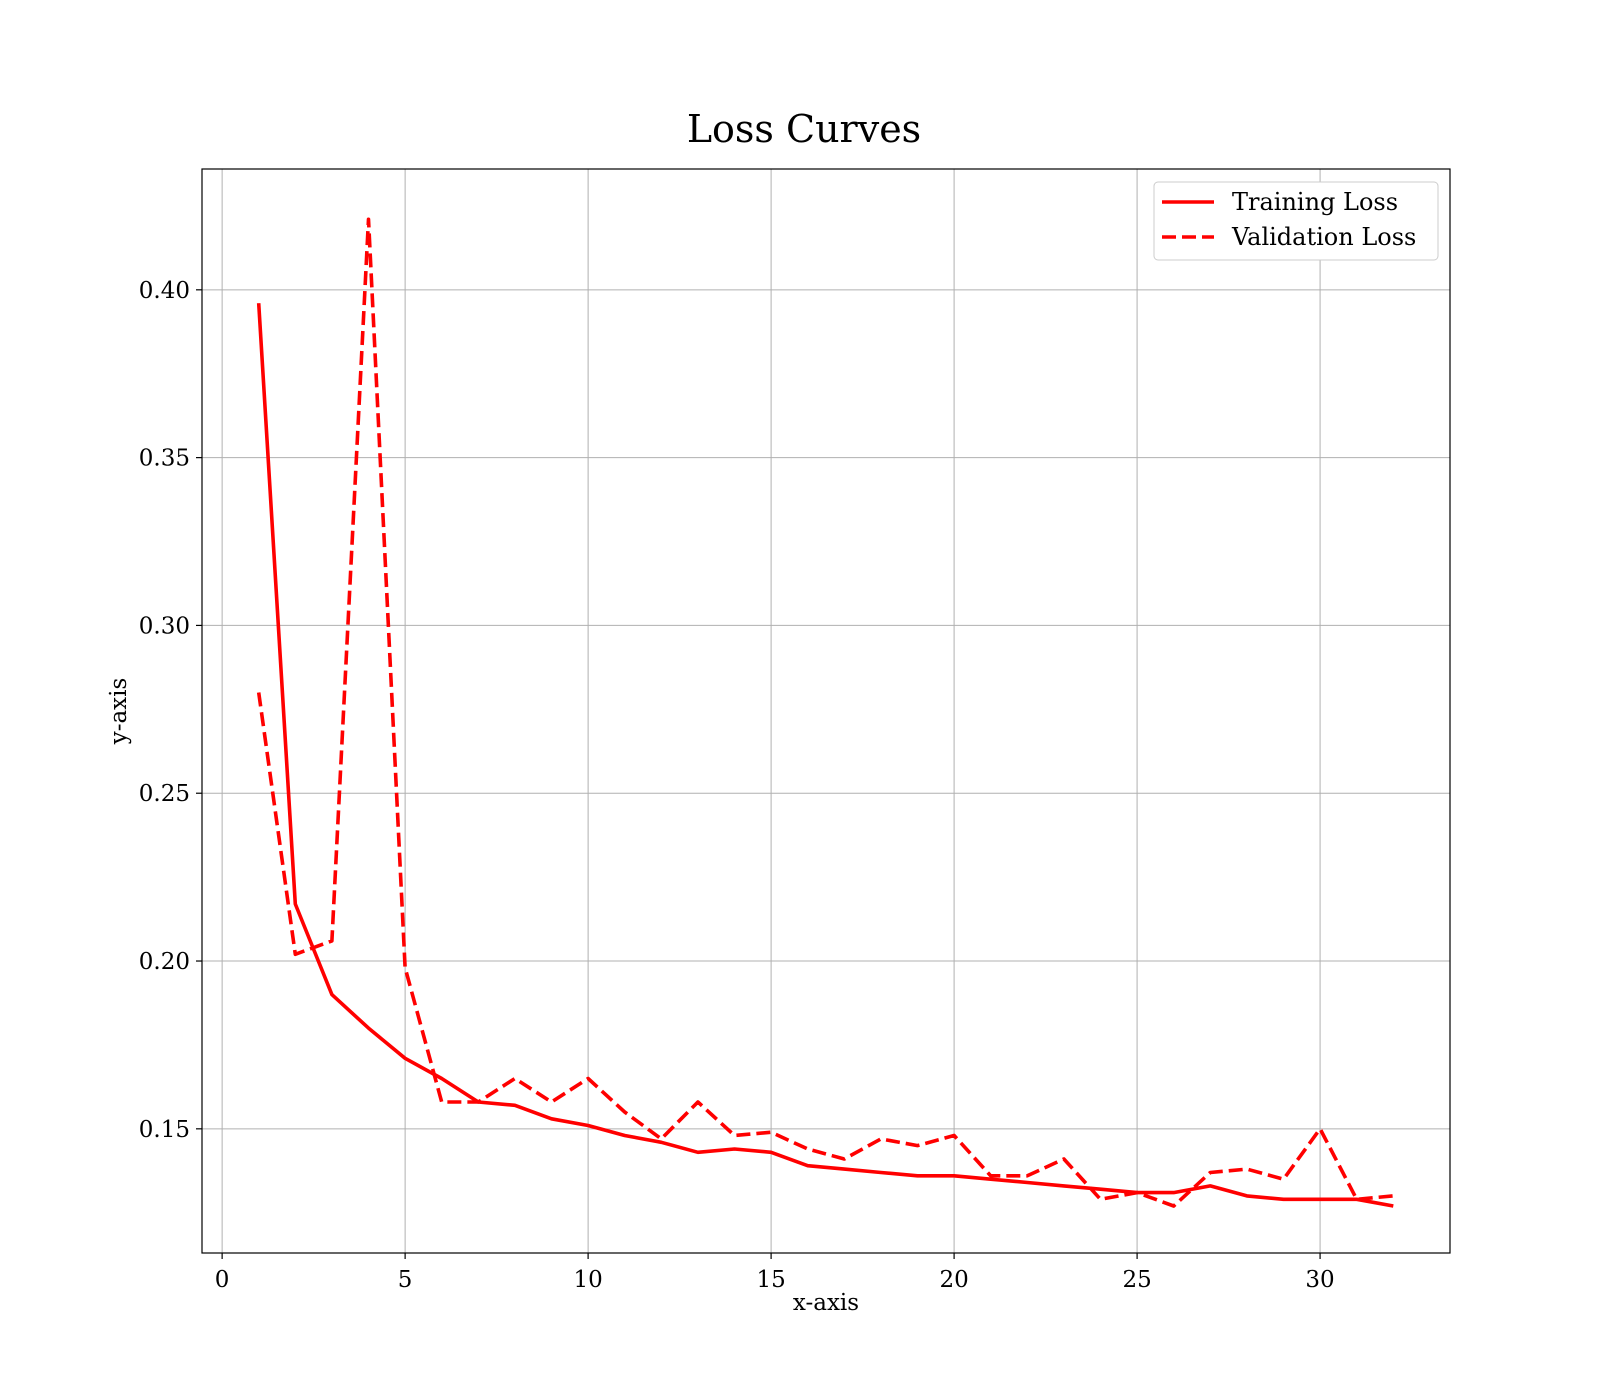  I want to click on y-tick-label: 0.35, so click(164, 459).